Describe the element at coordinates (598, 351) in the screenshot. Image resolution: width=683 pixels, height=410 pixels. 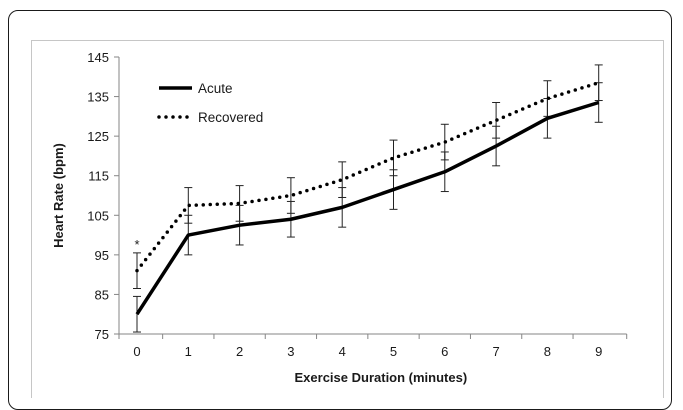
I see `x-tick-label: 9` at that location.